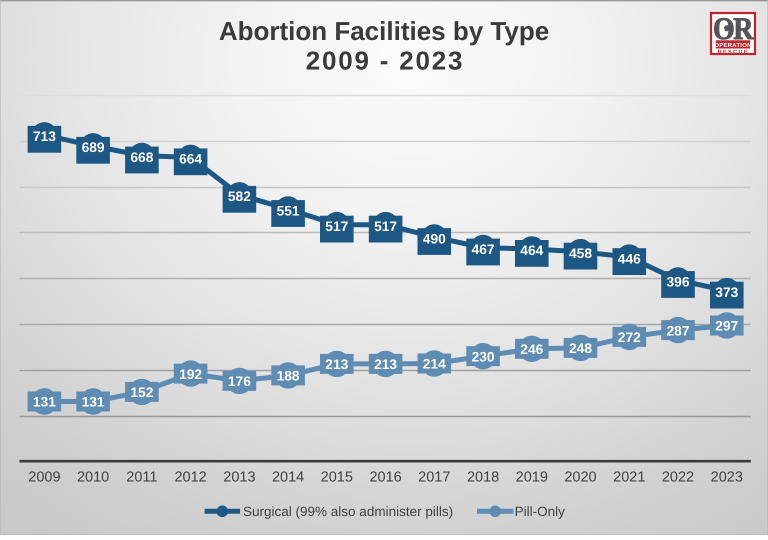 This screenshot has width=768, height=540. Describe the element at coordinates (677, 281) in the screenshot. I see `svg-text: 396` at that location.